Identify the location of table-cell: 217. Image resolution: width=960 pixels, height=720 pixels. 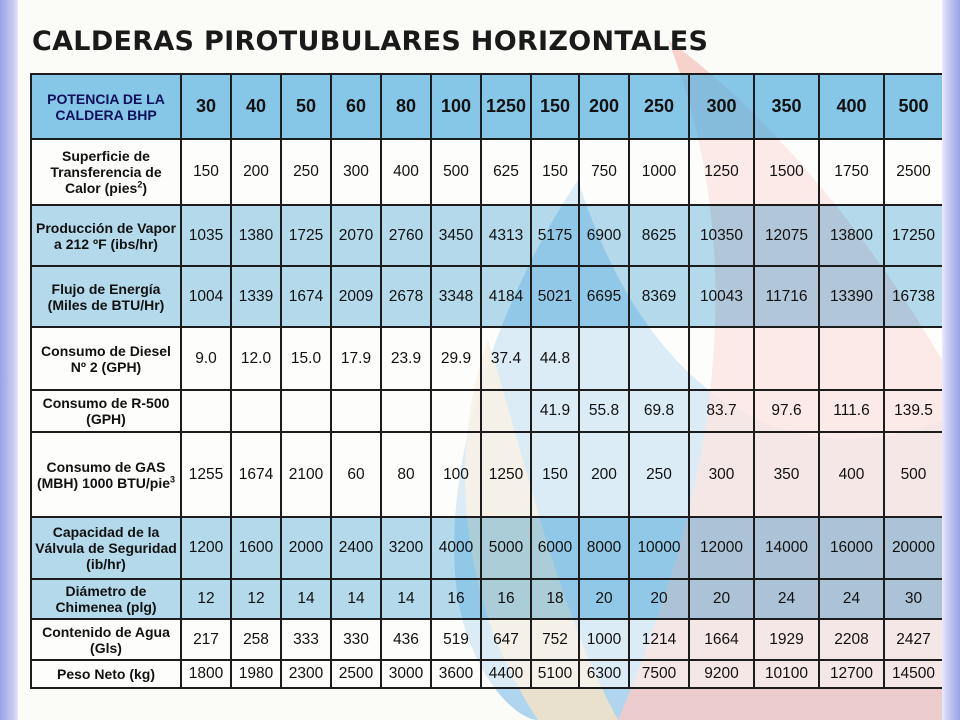
(206, 639).